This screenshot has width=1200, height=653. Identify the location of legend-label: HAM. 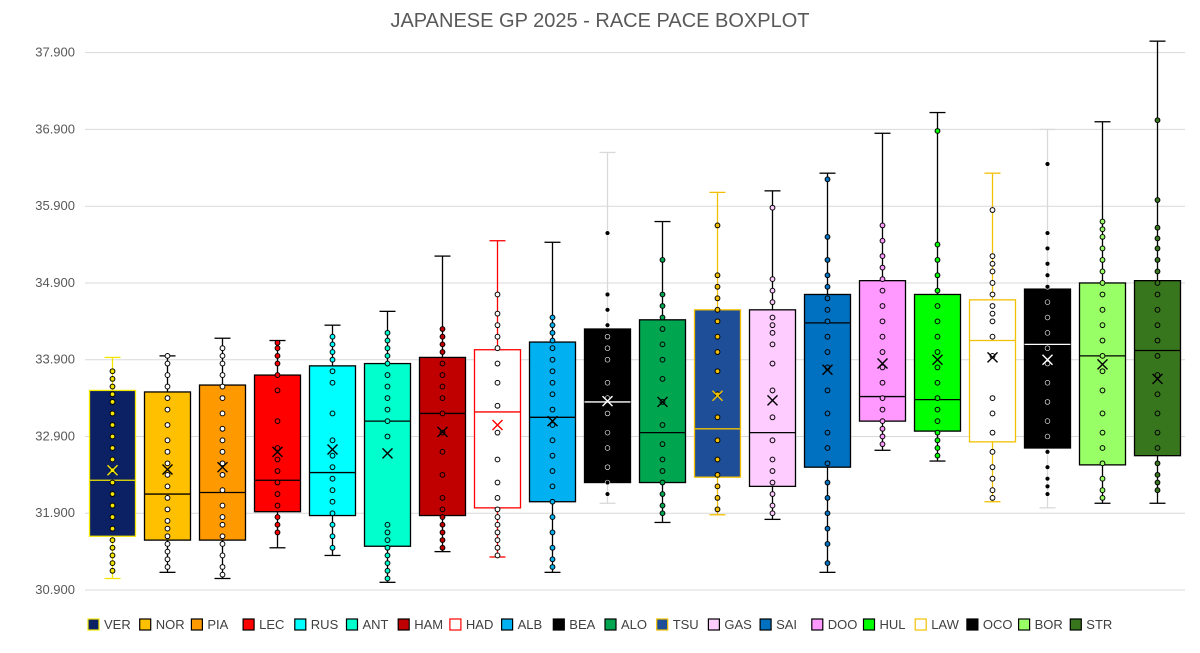
(428, 624).